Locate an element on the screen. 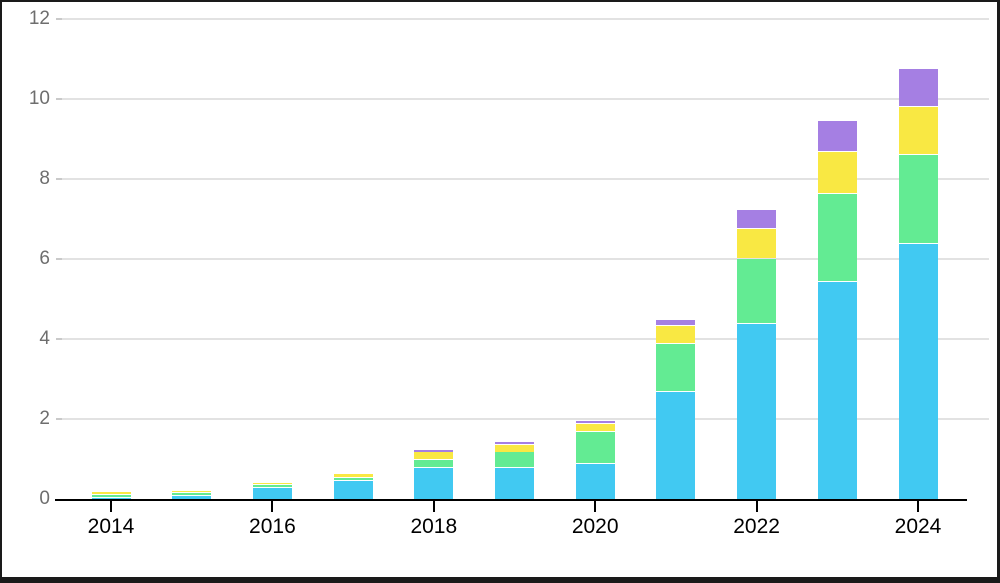 Image resolution: width=1000 pixels, height=583 pixels. purple-segment-2020 is located at coordinates (595, 422).